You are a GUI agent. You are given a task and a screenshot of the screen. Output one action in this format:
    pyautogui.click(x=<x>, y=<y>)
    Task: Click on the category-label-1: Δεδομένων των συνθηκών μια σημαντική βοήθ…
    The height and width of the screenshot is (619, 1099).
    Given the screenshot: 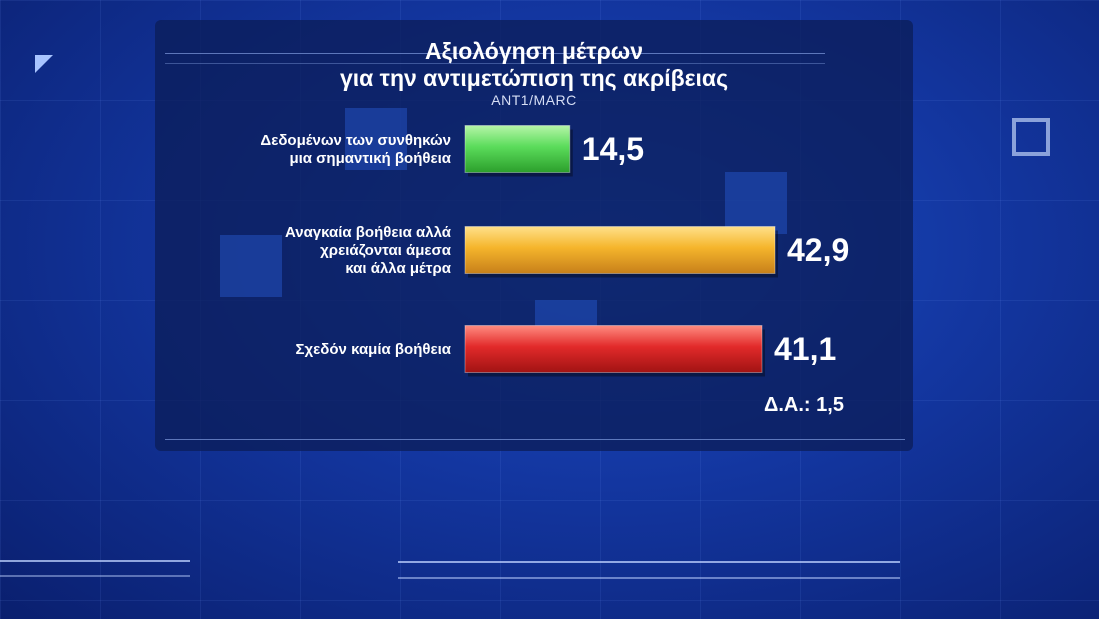 What is the action you would take?
    pyautogui.click(x=355, y=149)
    